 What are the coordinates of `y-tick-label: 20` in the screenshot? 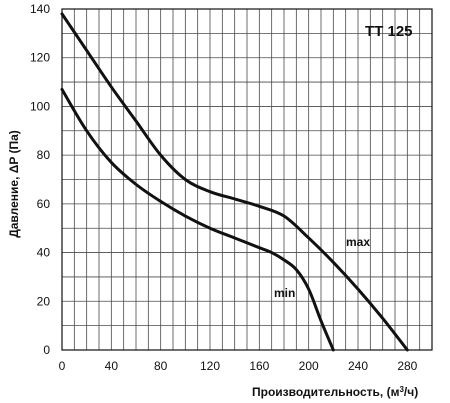 It's located at (44, 301).